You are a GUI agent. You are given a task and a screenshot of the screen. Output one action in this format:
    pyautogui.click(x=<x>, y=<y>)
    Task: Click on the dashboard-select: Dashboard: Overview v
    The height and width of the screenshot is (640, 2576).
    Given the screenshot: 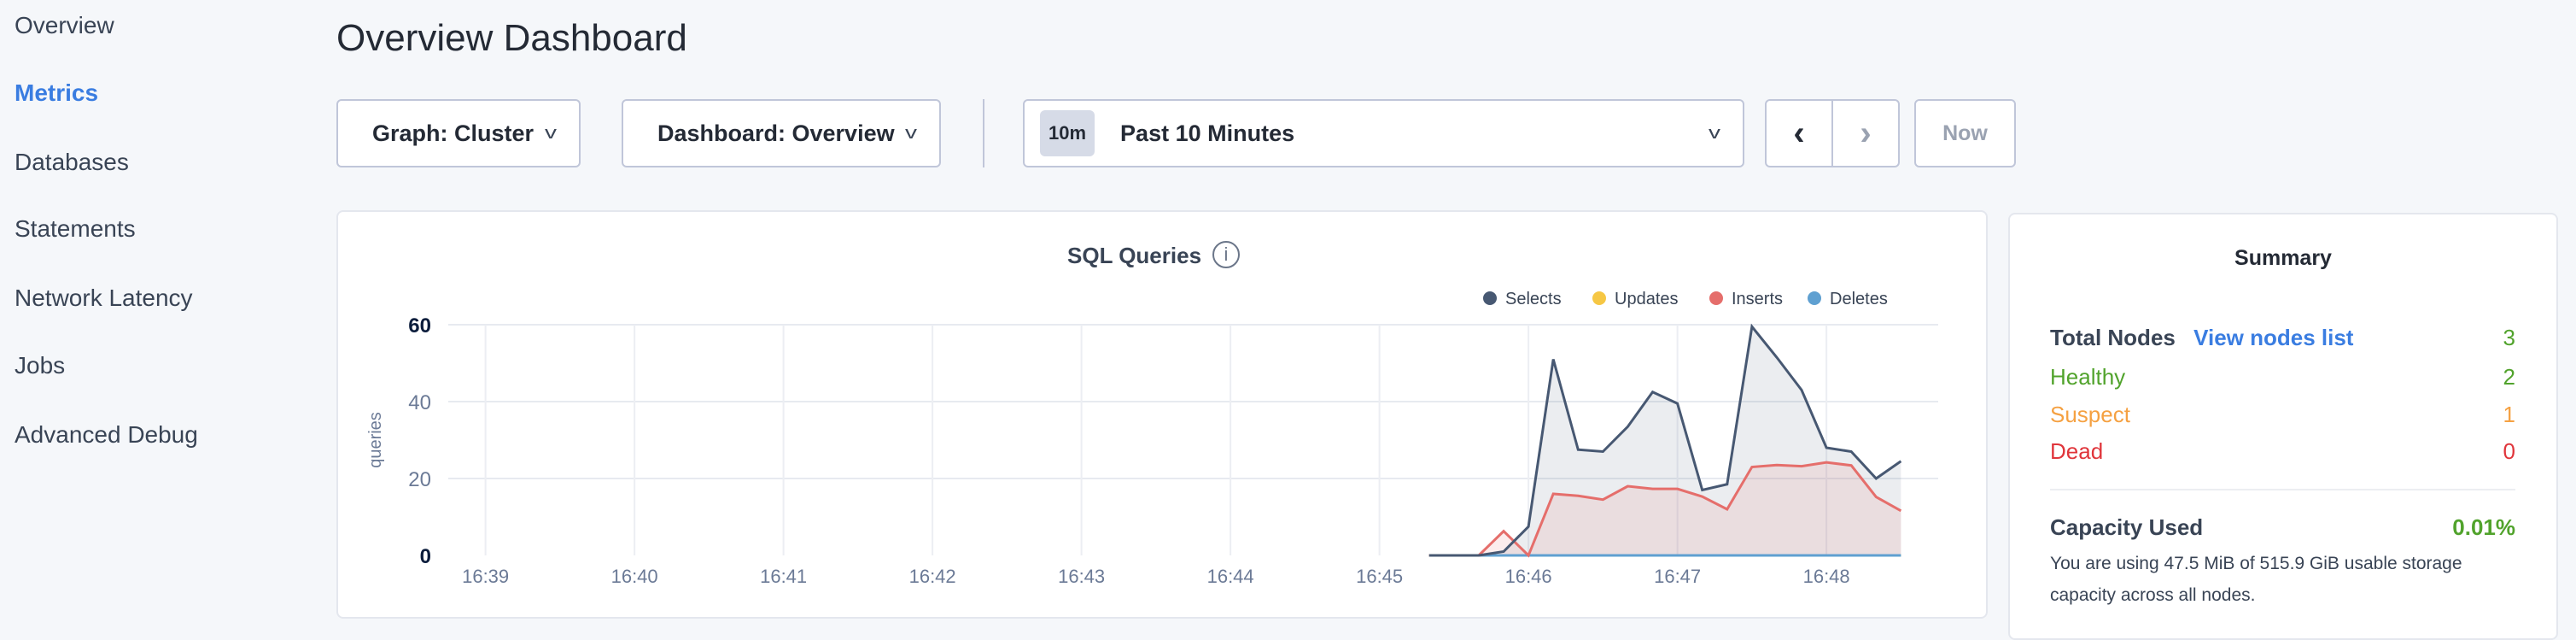 What is the action you would take?
    pyautogui.click(x=781, y=133)
    